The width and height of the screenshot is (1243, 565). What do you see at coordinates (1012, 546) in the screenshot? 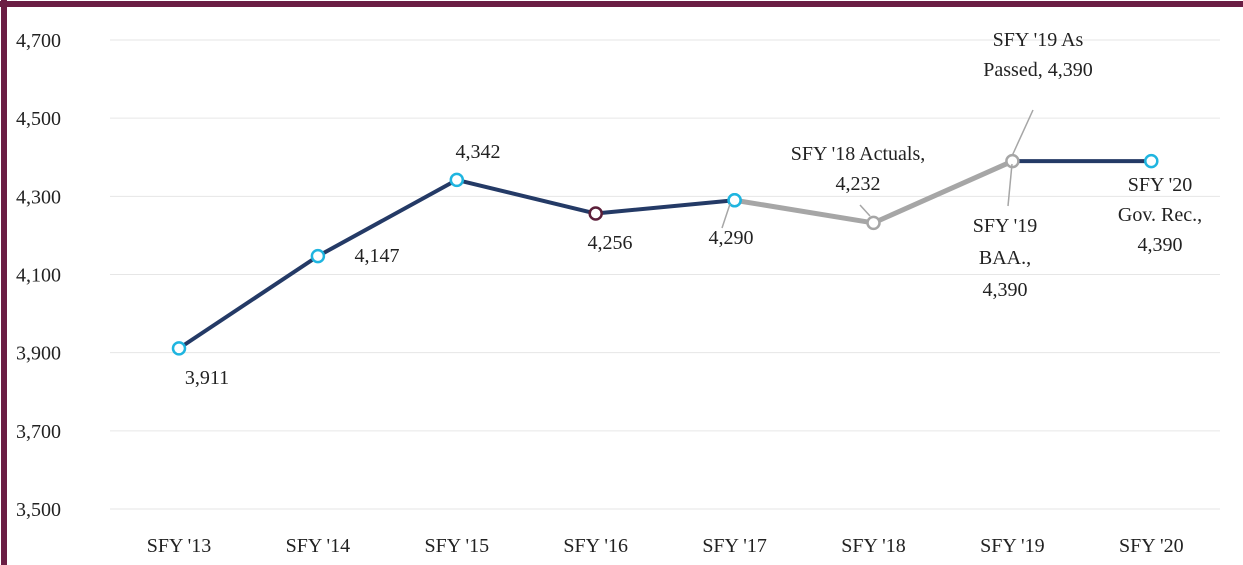
I see `x-tick-label: SFY '19` at bounding box center [1012, 546].